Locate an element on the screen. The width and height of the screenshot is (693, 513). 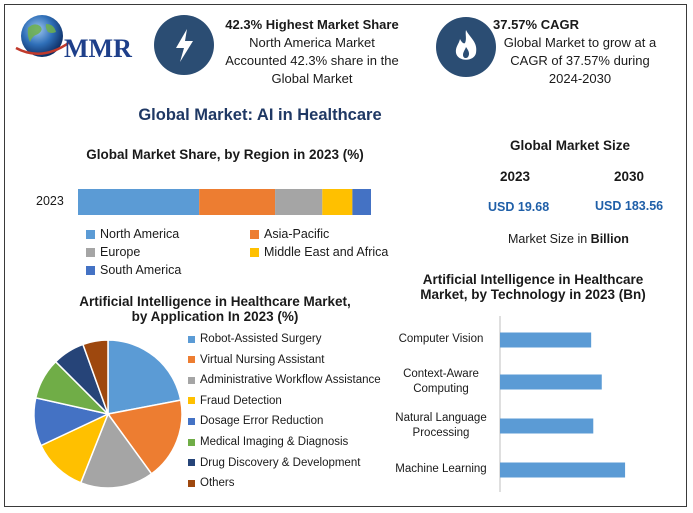
application-legend-item-others: Others is located at coordinates (211, 483).